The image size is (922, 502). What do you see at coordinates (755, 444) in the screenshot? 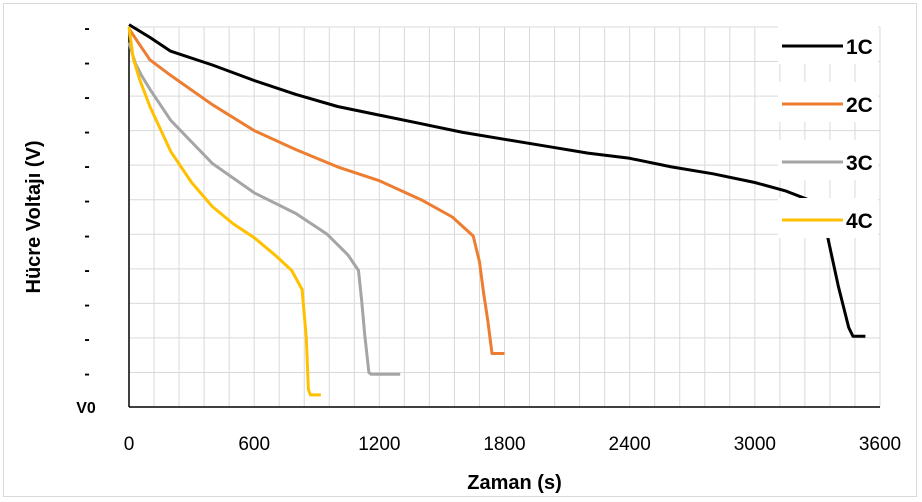
I see `x-tick-label: 3000` at bounding box center [755, 444].